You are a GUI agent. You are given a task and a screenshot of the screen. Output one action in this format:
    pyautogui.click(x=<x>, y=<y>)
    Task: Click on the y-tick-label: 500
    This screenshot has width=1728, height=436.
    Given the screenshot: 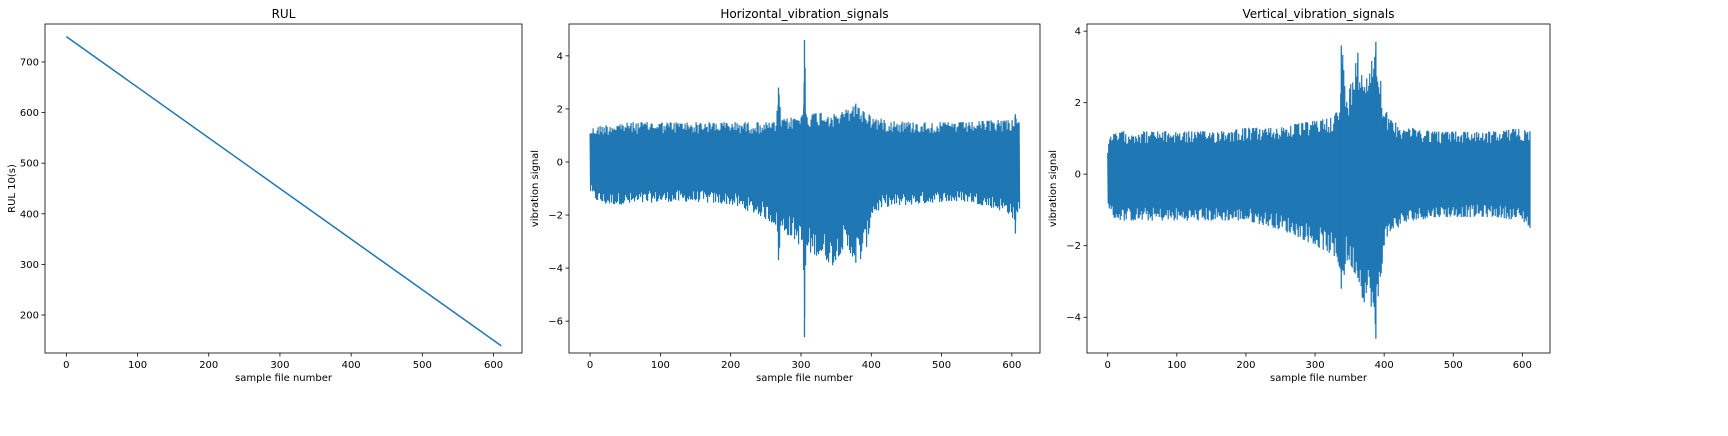 What is the action you would take?
    pyautogui.click(x=29, y=164)
    